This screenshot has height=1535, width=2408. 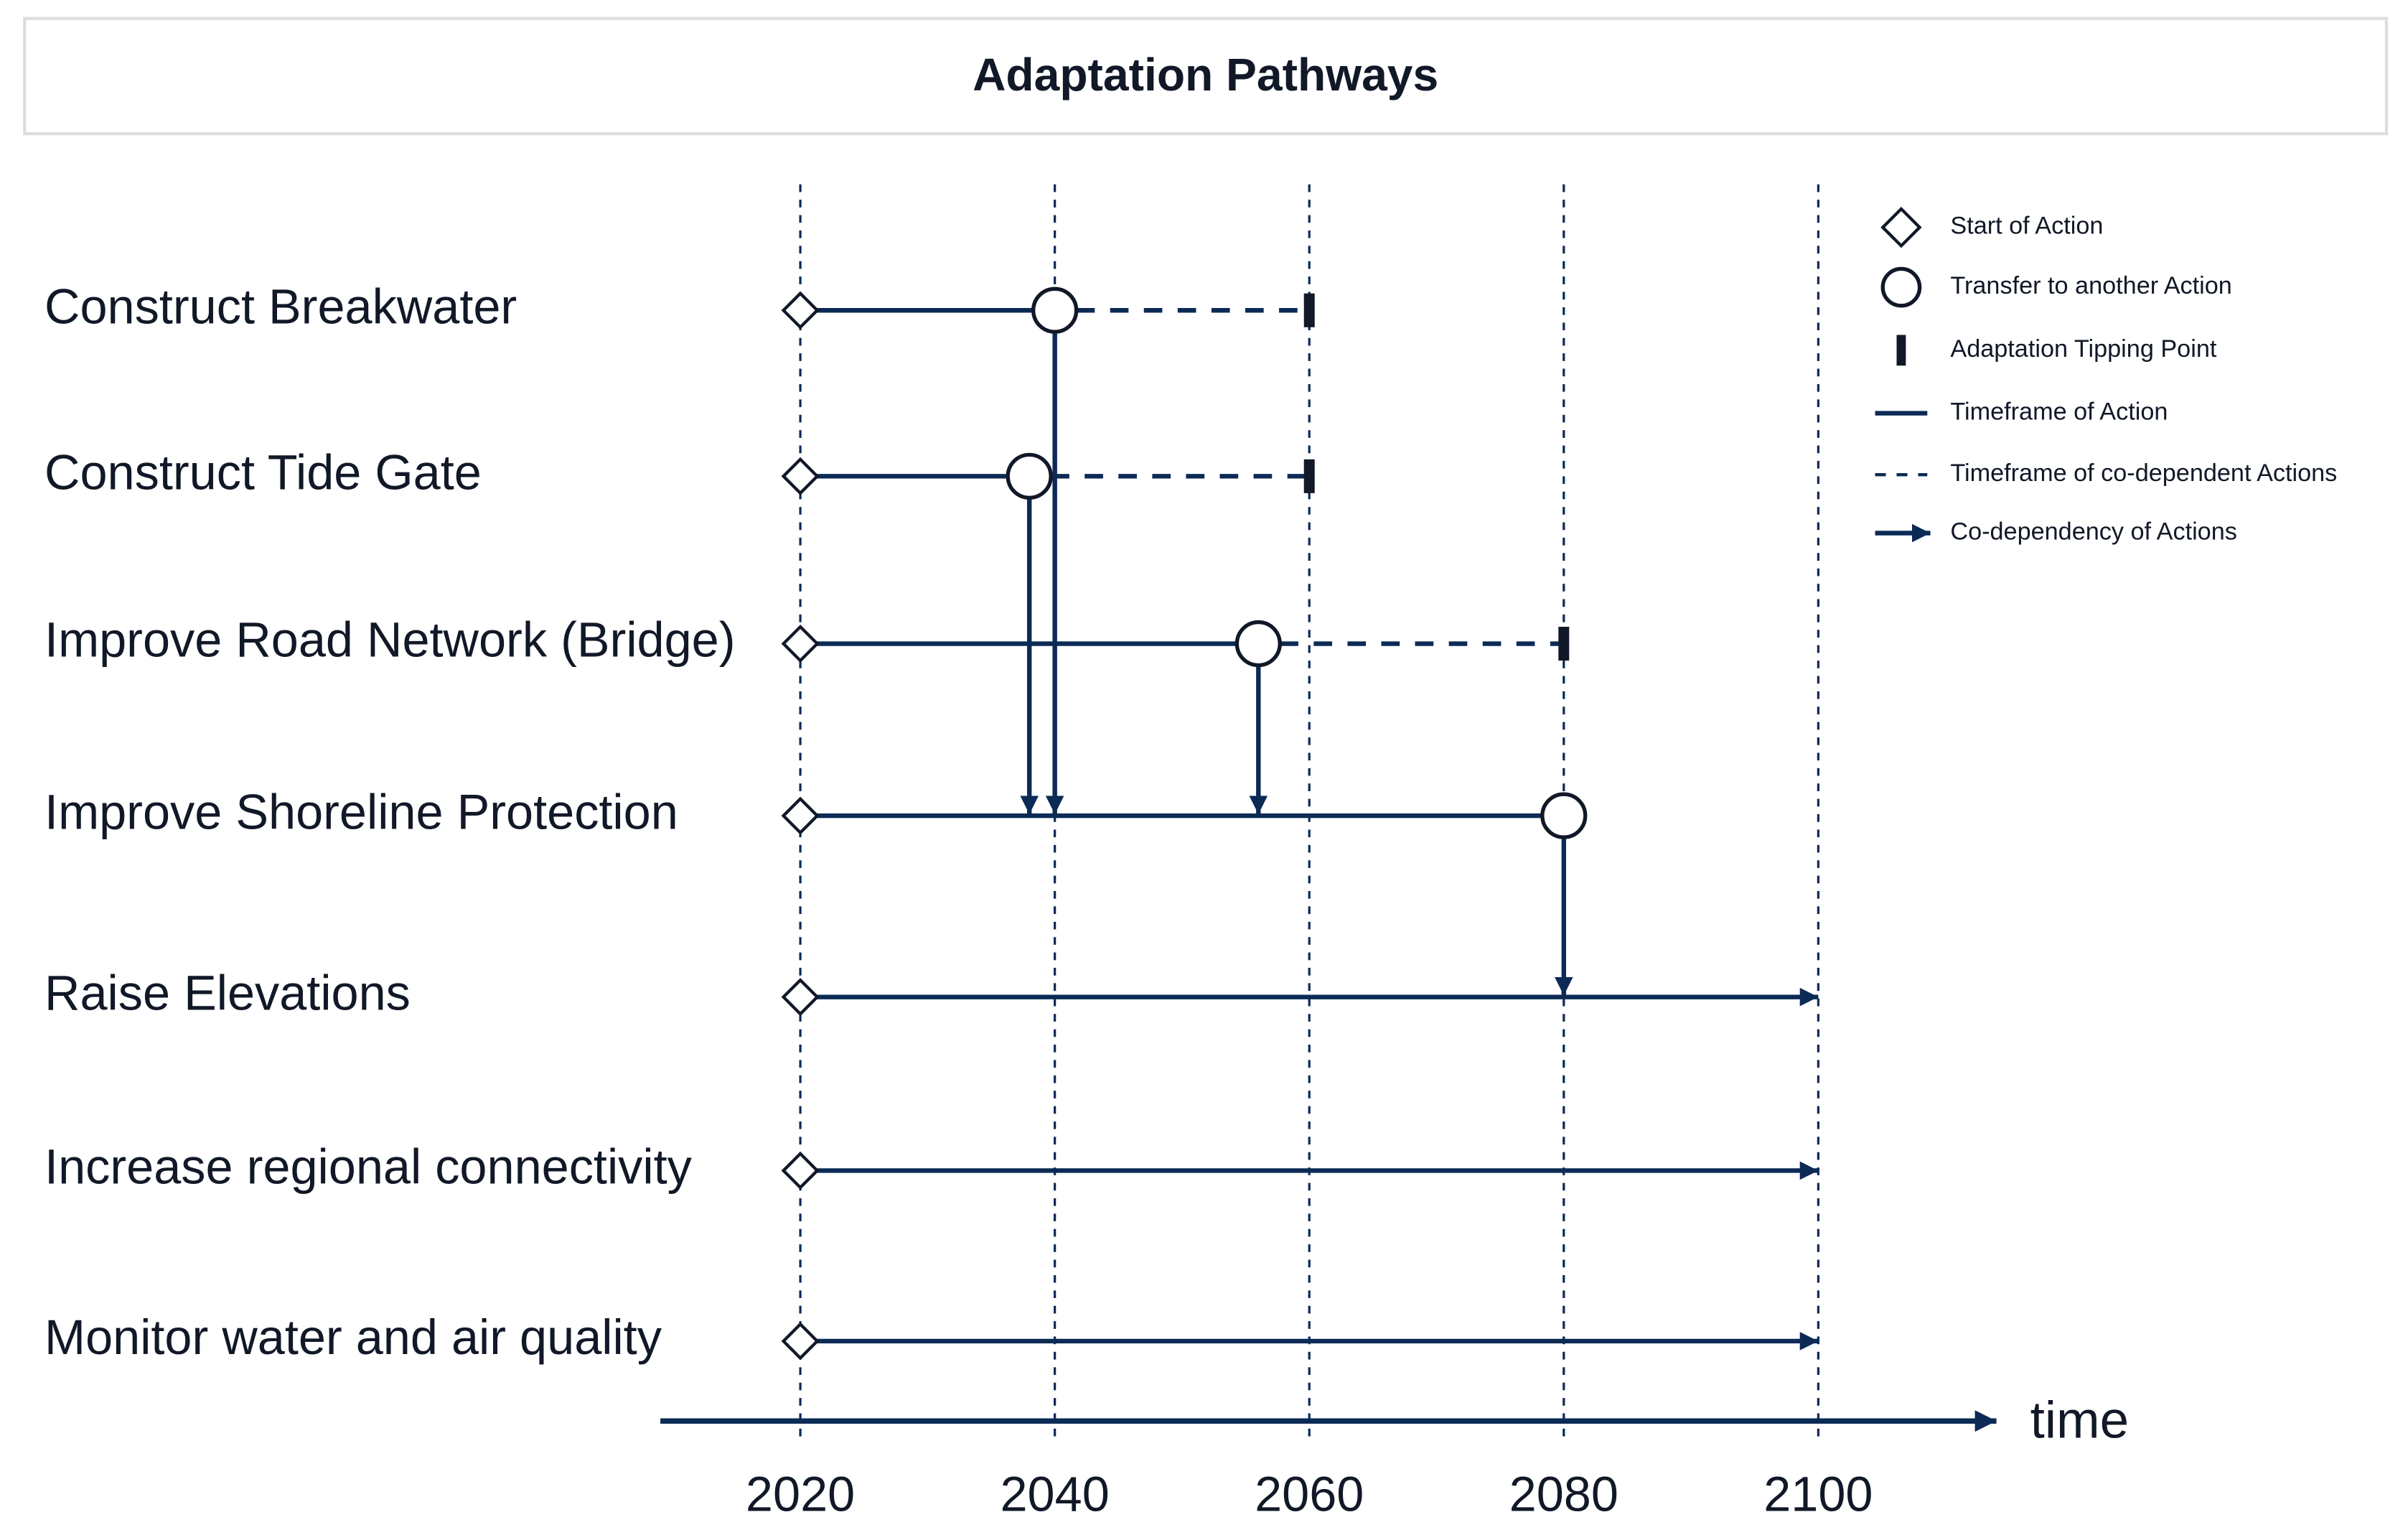 What do you see at coordinates (353, 1337) in the screenshot?
I see `row-label: Monitor water and air quality` at bounding box center [353, 1337].